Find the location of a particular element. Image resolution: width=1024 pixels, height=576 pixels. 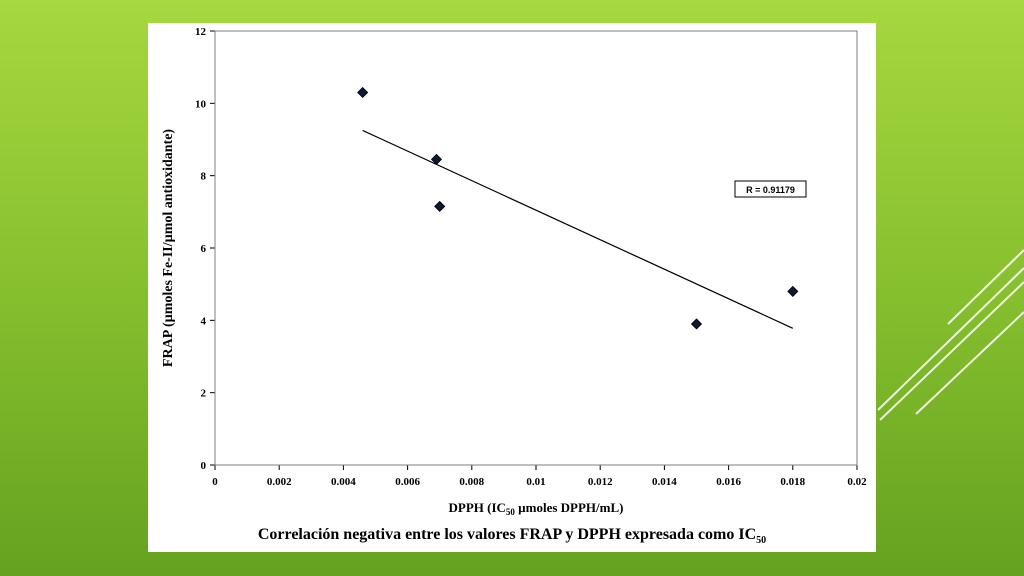

y-tick-label: 2 is located at coordinates (204, 394).